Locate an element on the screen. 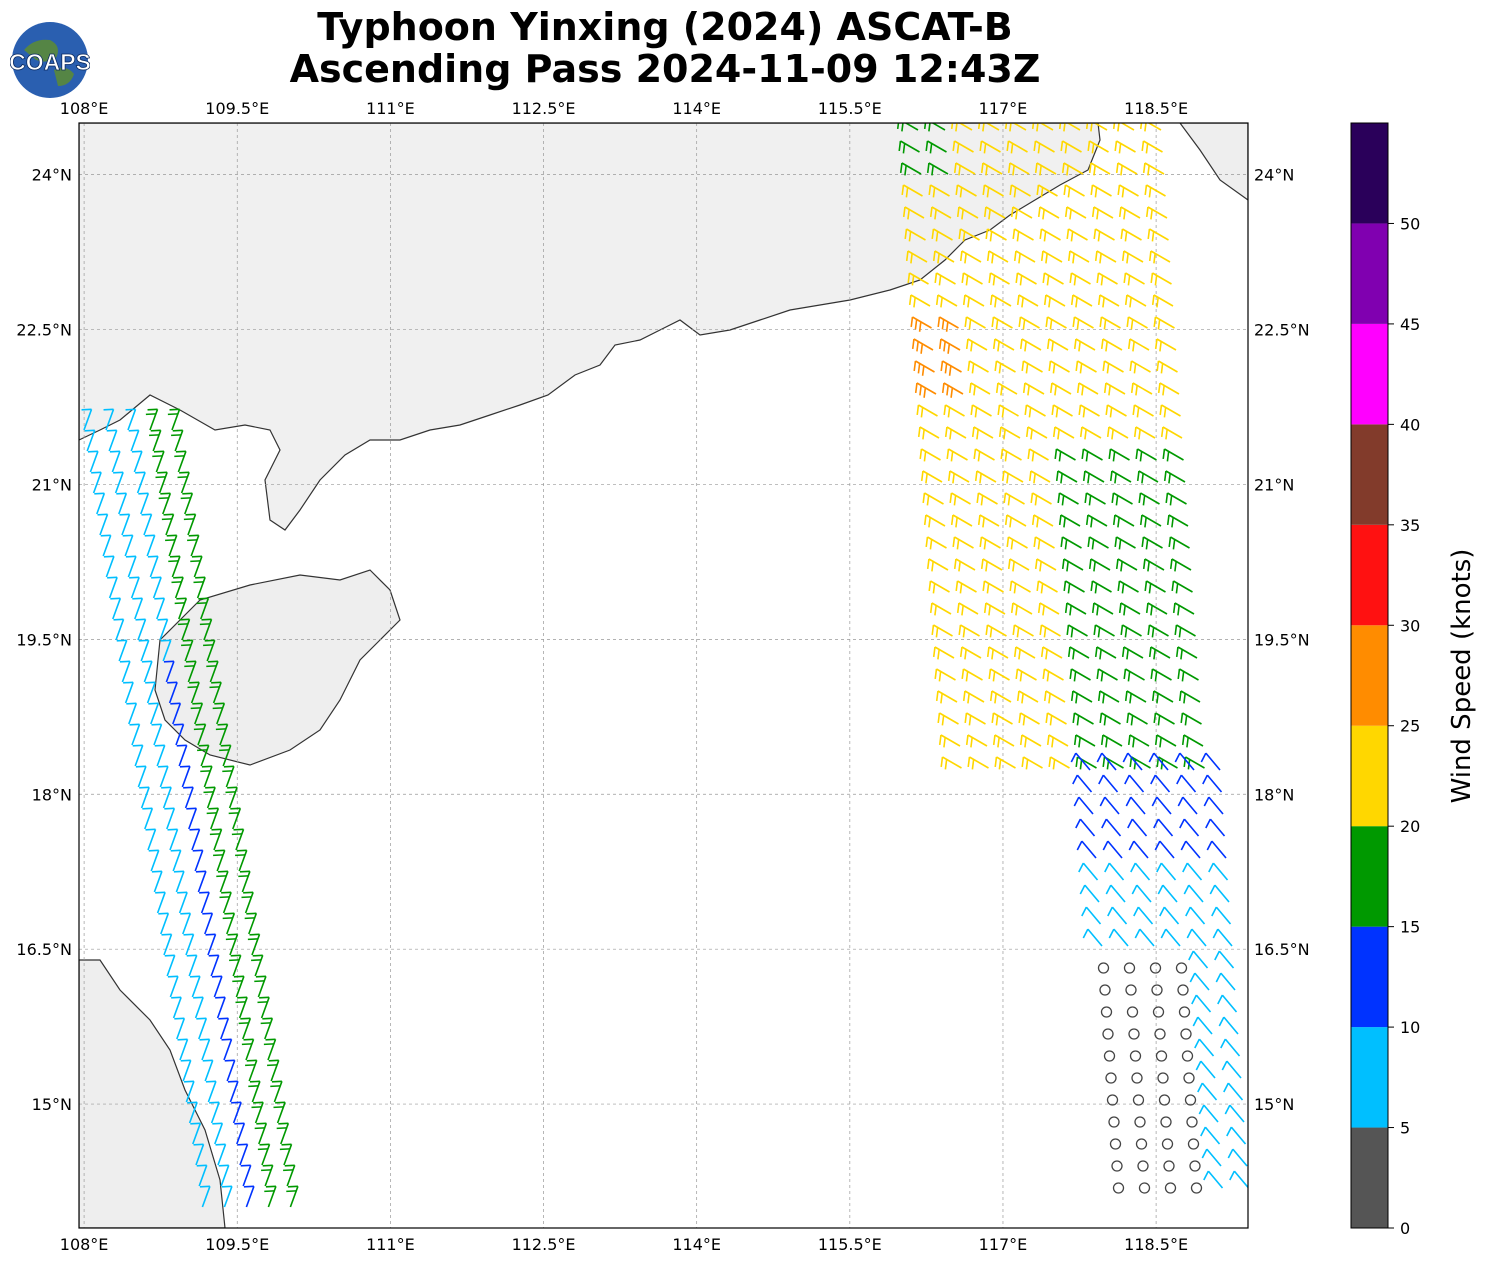  lon-tick-label: 117°E is located at coordinates (1003, 1244).